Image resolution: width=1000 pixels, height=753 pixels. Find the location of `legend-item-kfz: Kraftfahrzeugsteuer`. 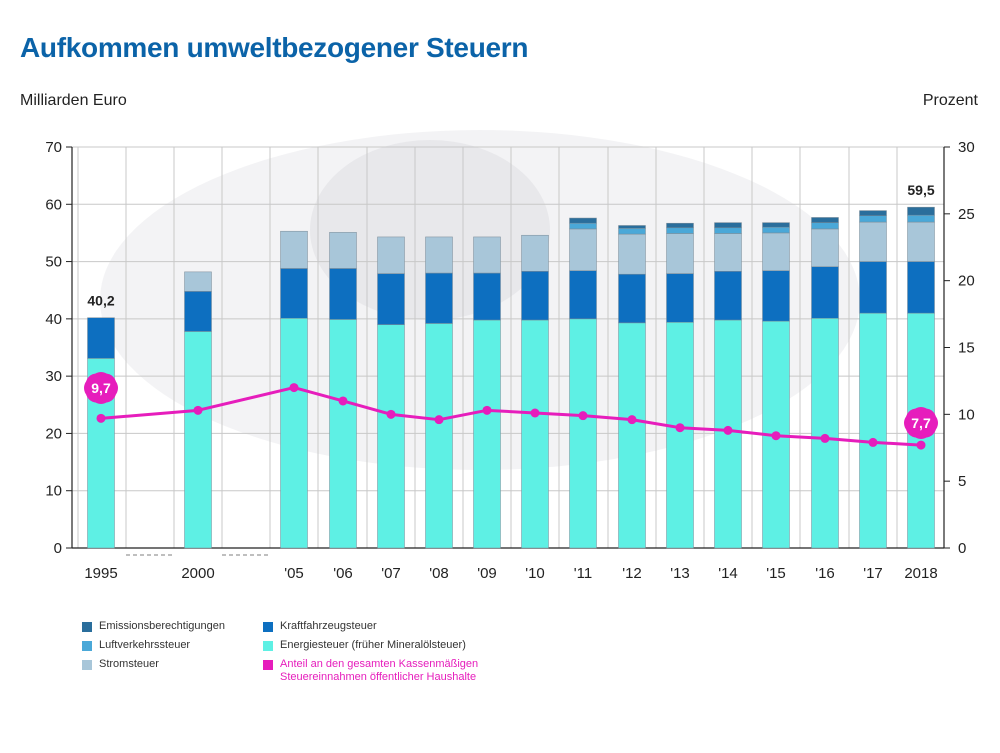

legend-item-kfz: Kraftfahrzeugsteuer is located at coordinates (386, 627).